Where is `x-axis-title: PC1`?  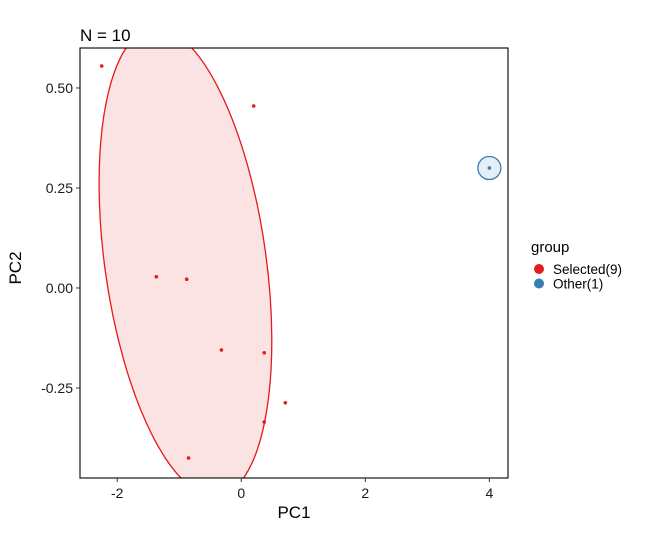 x-axis-title: PC1 is located at coordinates (293, 512).